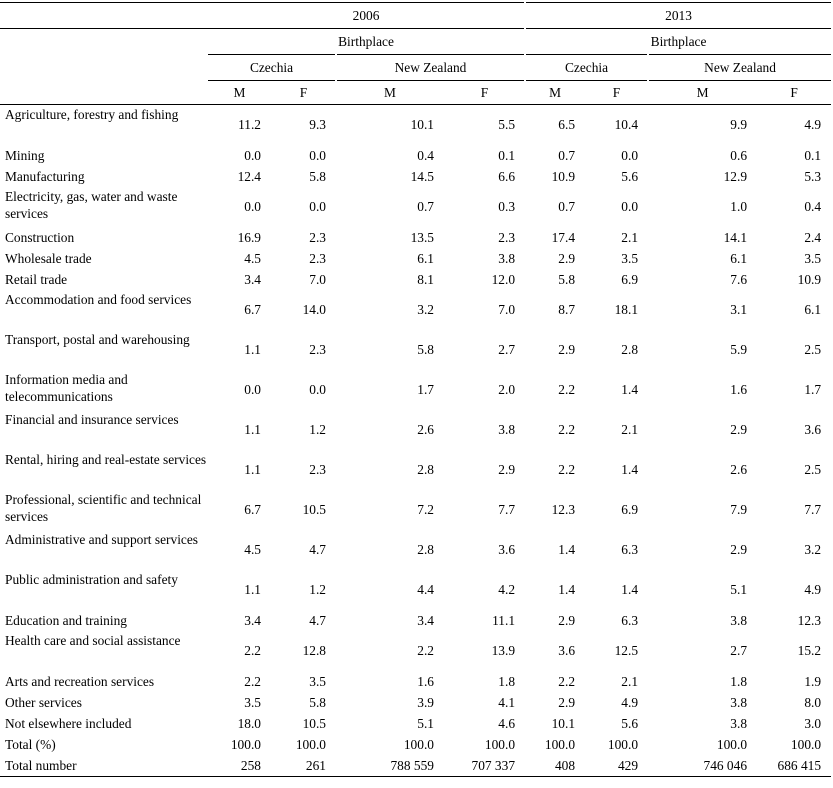 The image size is (833, 788). I want to click on value-cell: 2.1, so click(630, 681).